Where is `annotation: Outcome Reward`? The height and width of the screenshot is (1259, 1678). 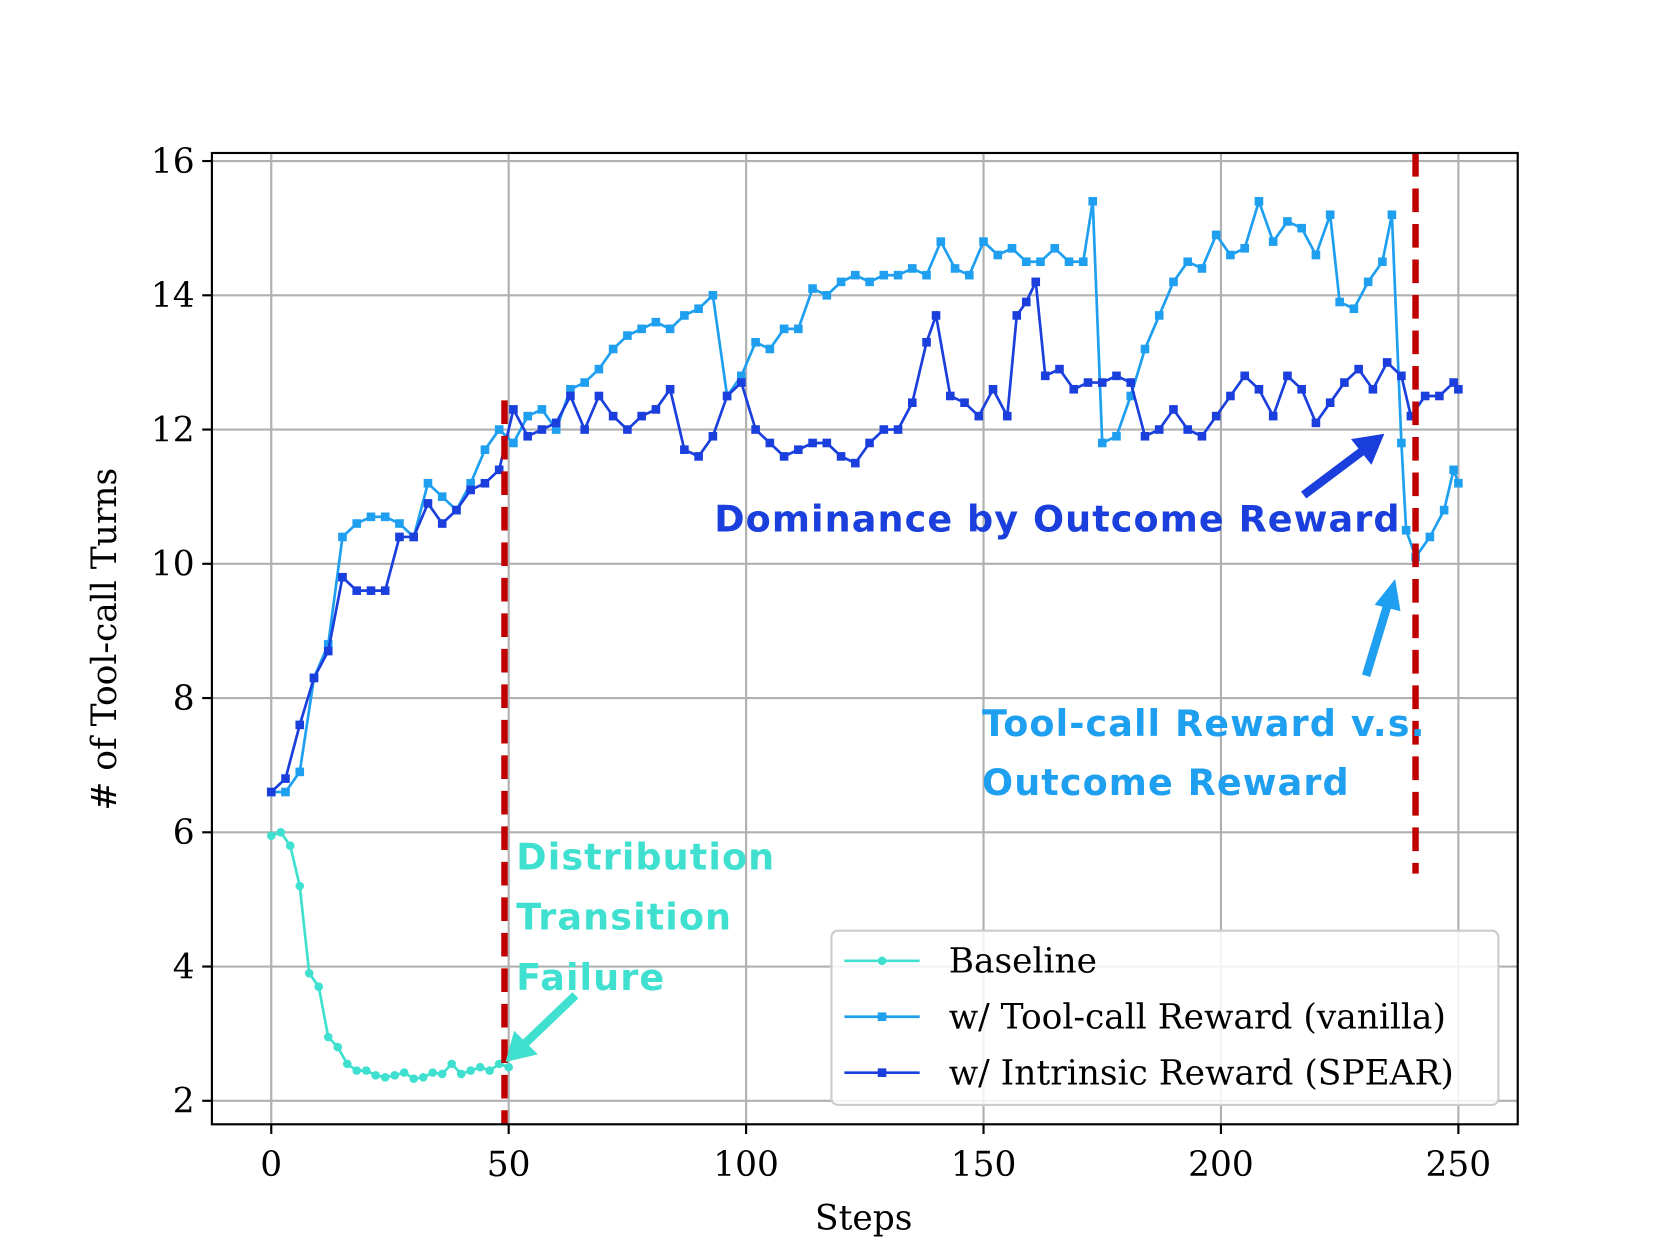 annotation: Outcome Reward is located at coordinates (1166, 782).